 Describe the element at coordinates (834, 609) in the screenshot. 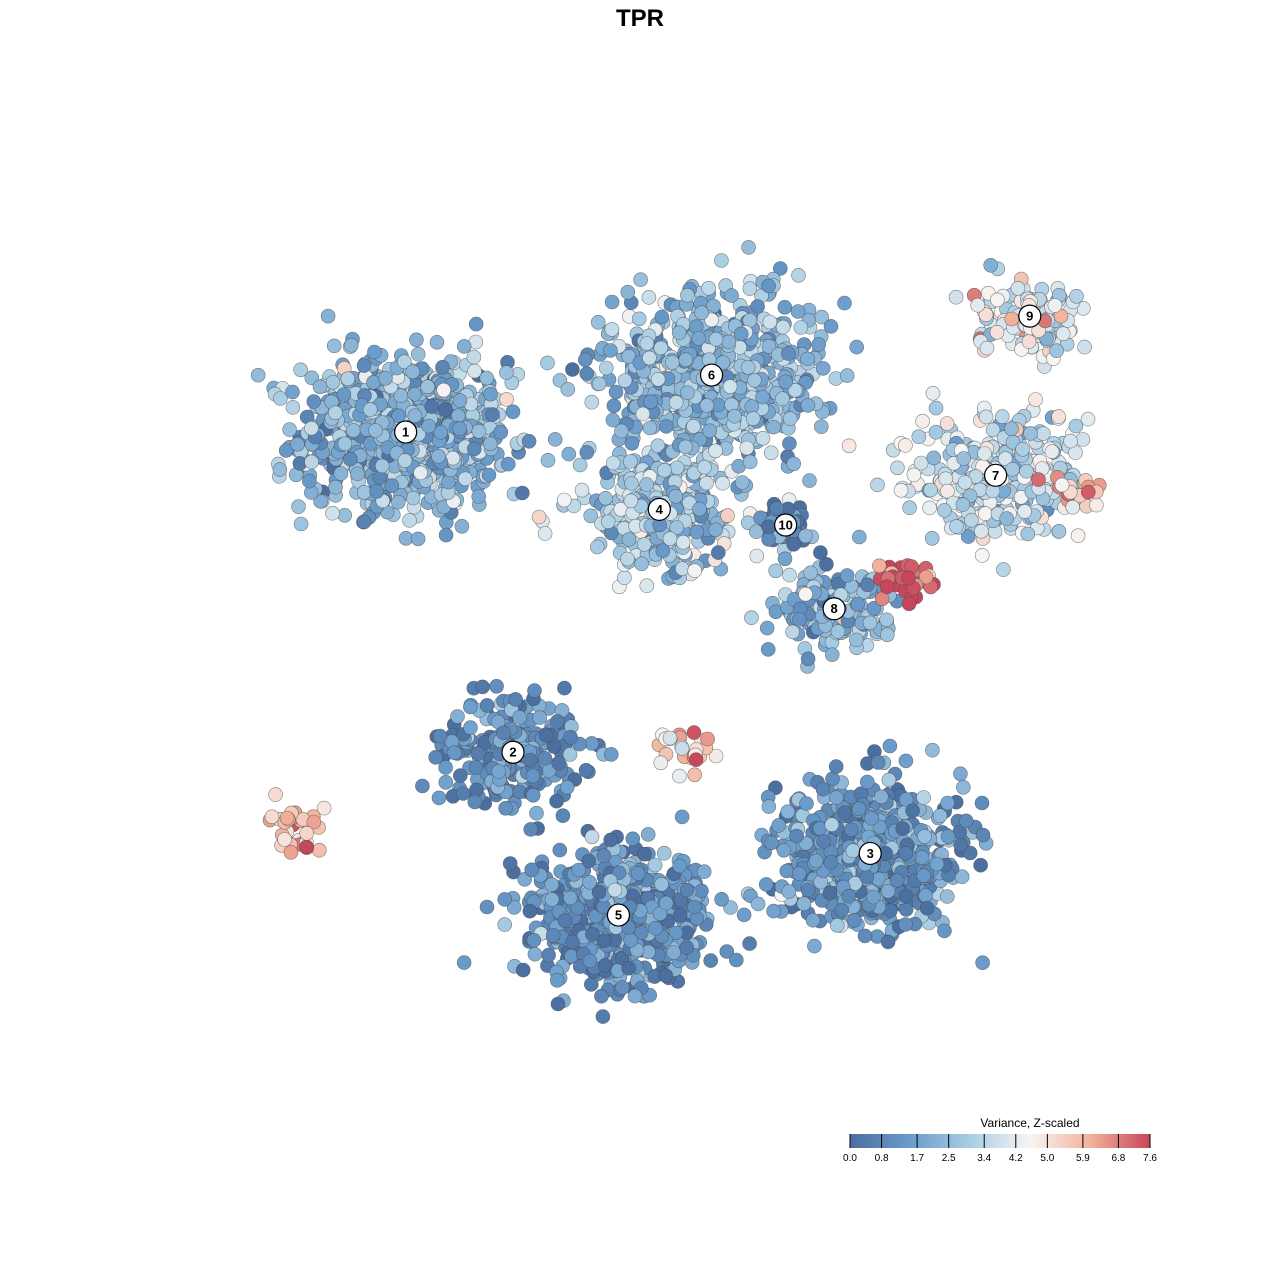

I see `cluster-label-8: 8` at that location.